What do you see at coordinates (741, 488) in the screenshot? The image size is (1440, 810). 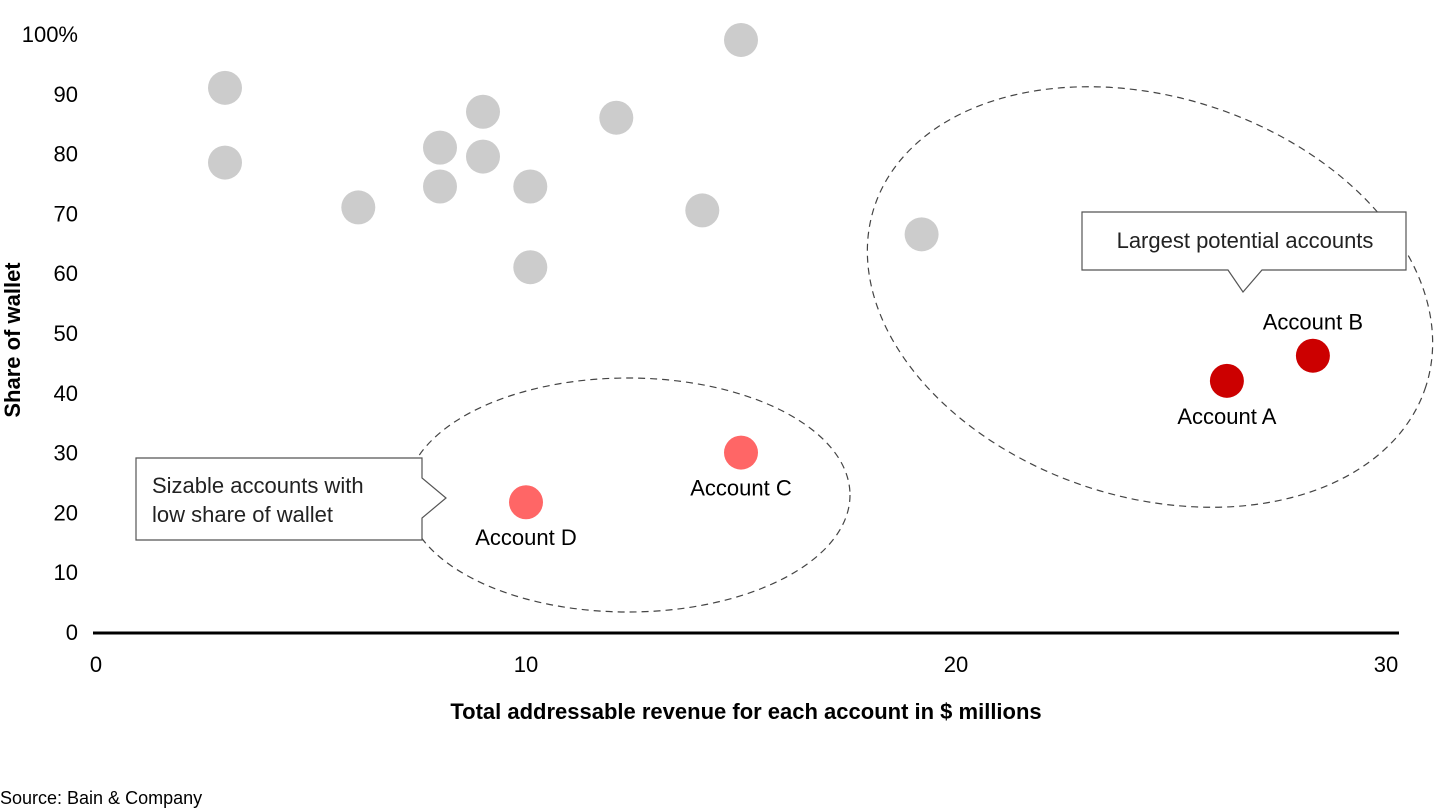 I see `label-account-c: Account C` at bounding box center [741, 488].